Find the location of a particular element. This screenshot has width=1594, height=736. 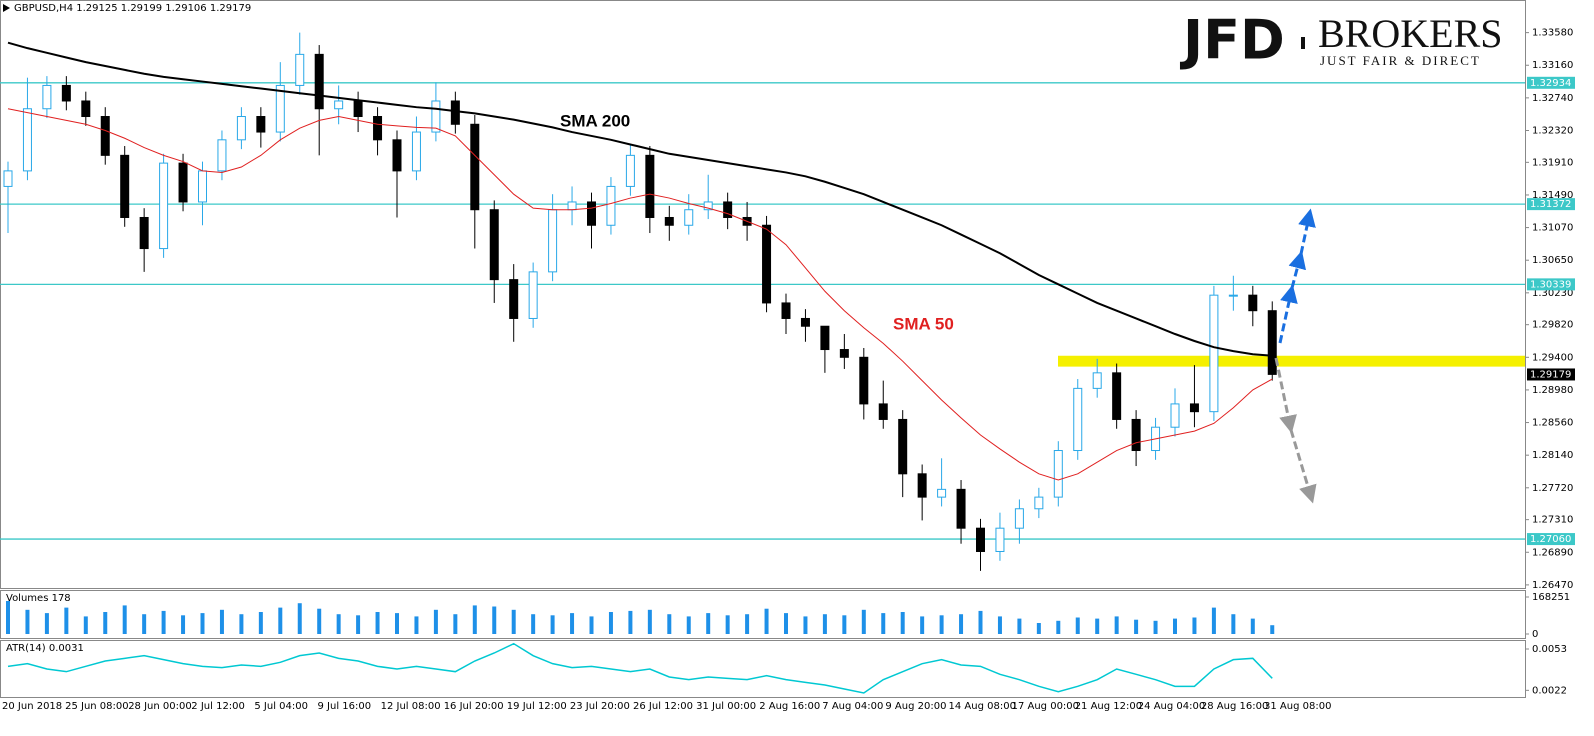

y-tick-label: 1.30650 is located at coordinates (1552, 260).